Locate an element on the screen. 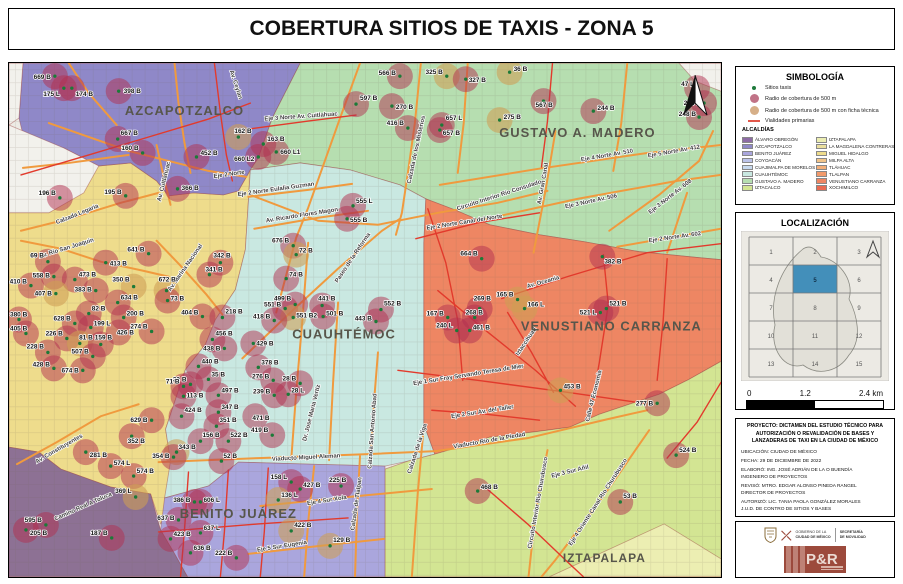  site-label: 277 B is located at coordinates (645, 403).